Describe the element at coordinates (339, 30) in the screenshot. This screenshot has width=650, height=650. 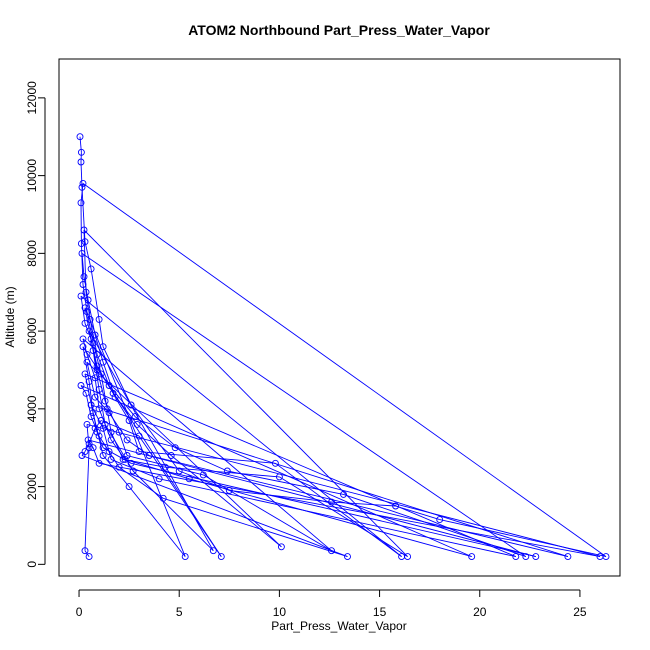
I see `chart-title: ATOM2 Northbound Part_Press_Water_Vapor` at that location.